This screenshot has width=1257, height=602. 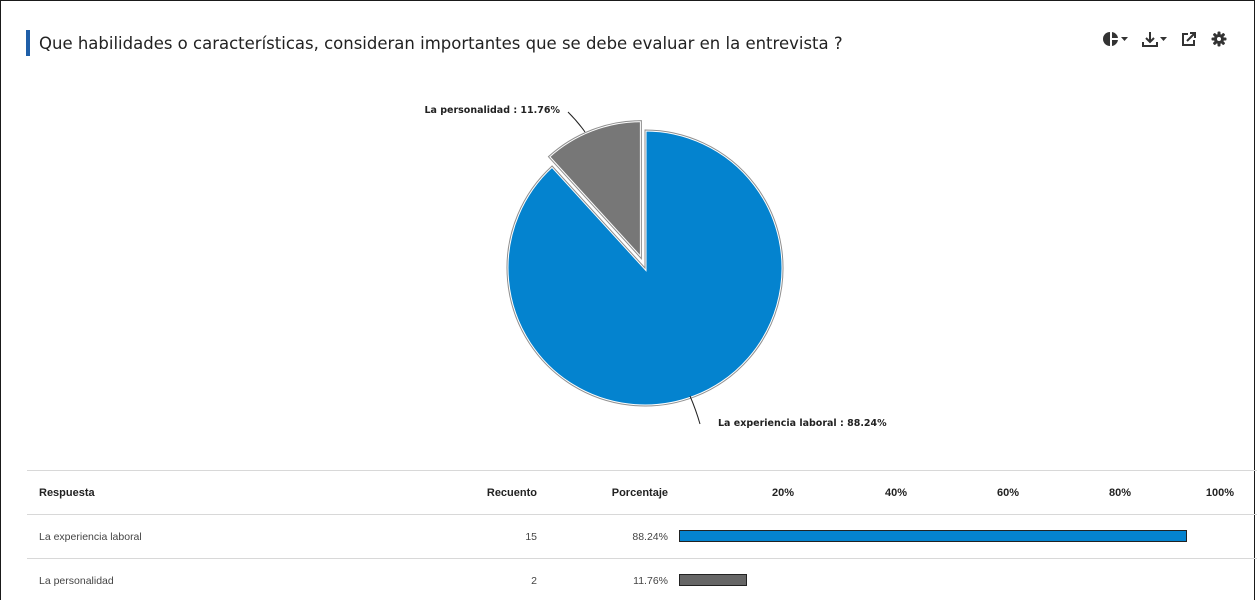 I want to click on table-row: La personalidad 2 11.76%, so click(x=642, y=580).